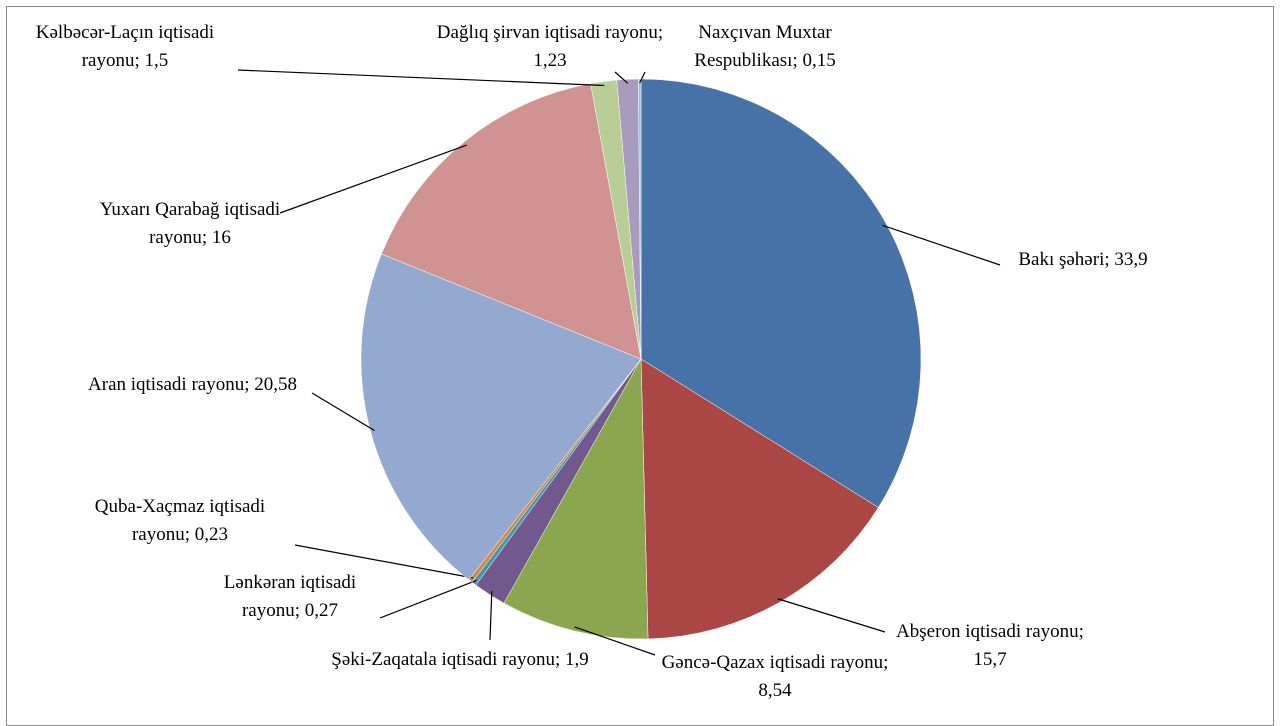  Describe the element at coordinates (275, 384) in the screenshot. I see `label-value: 20,58` at that location.